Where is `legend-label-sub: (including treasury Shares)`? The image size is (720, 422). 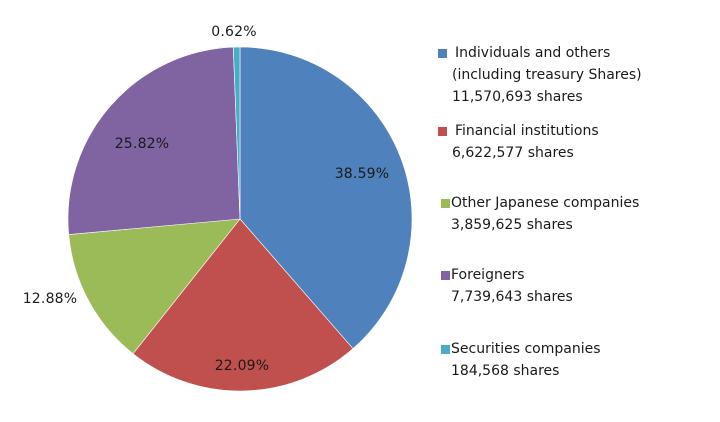
legend-label-sub: (including treasury Shares) is located at coordinates (547, 75).